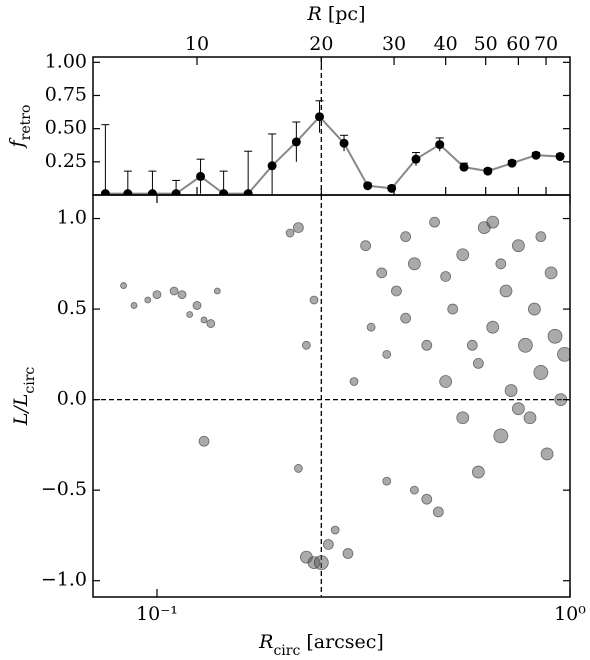 The image size is (590, 660). I want to click on y-tick-label: 0.50, so click(66, 128).